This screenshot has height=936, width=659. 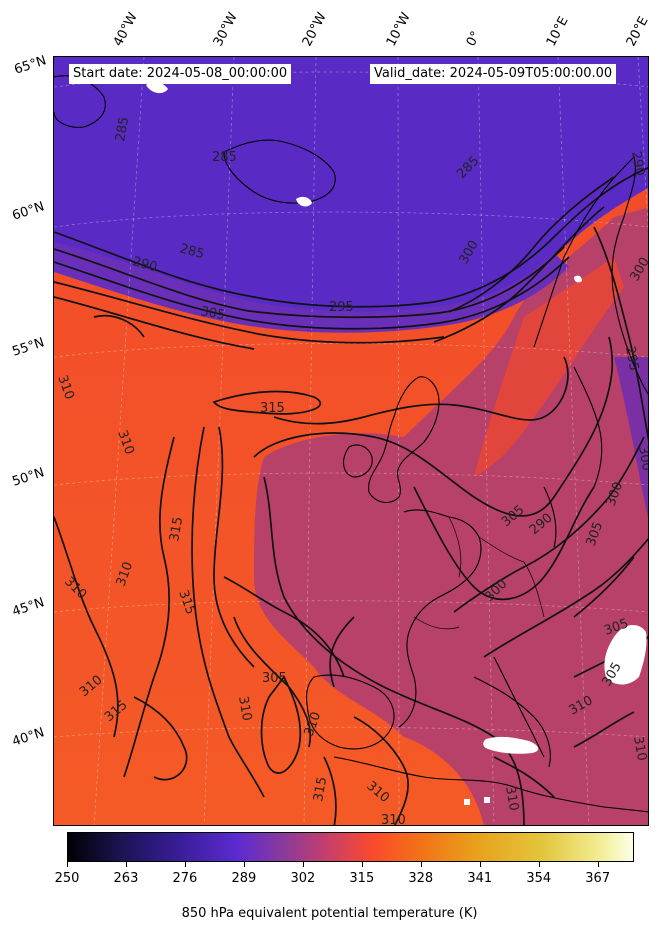 I want to click on lat-label-60n: 60°N, so click(x=28, y=211).